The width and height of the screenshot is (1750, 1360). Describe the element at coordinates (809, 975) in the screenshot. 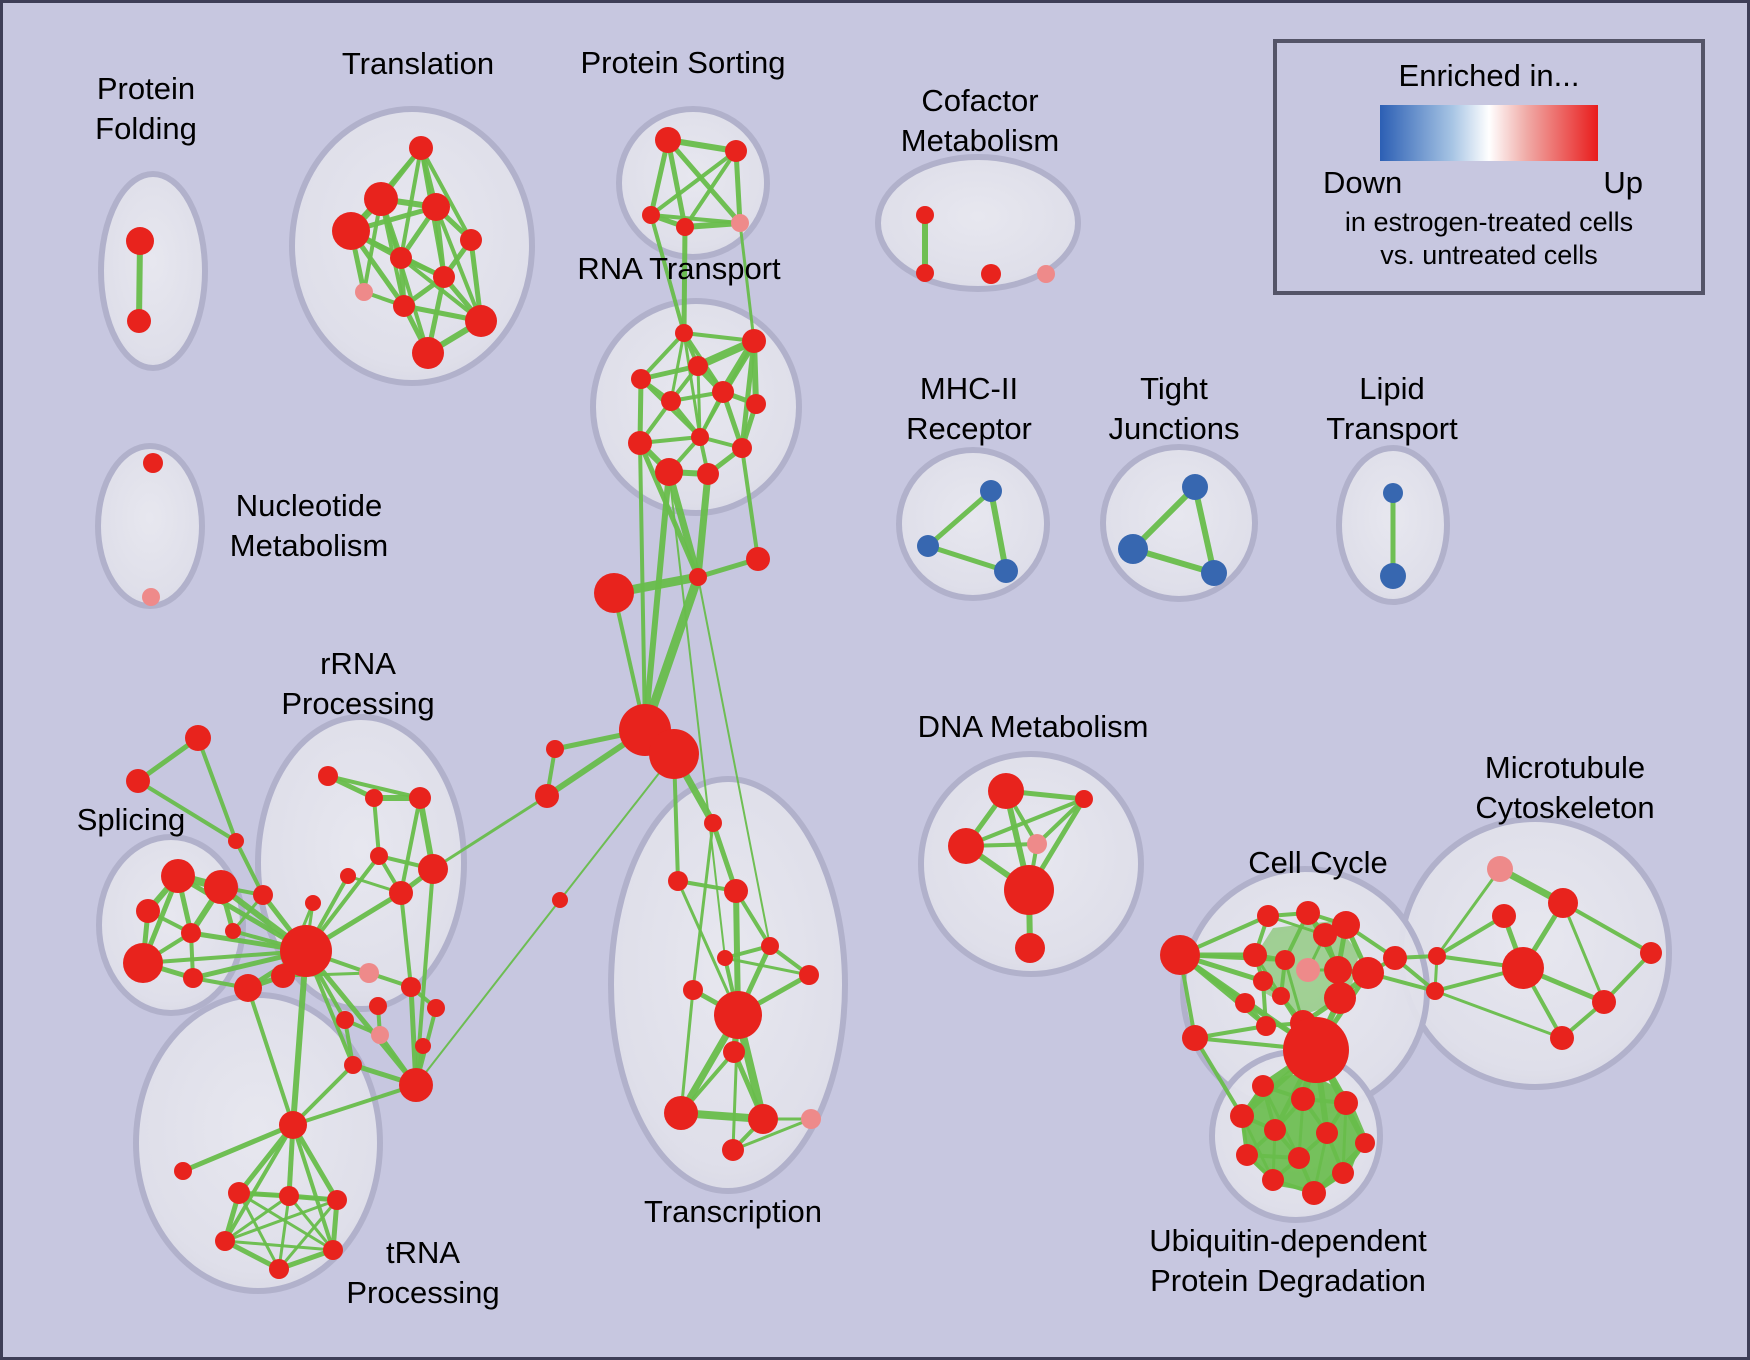

I see `node-tx10` at that location.